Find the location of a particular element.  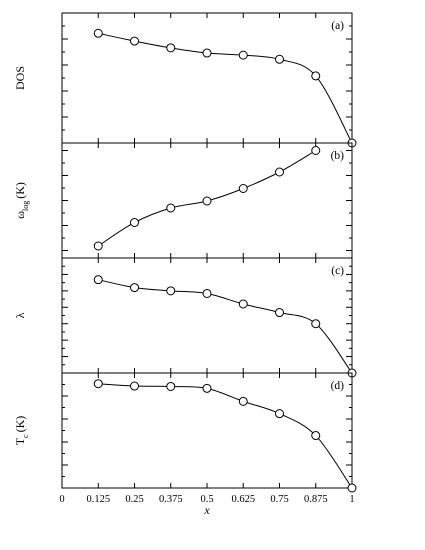

x-tick-label: 1 is located at coordinates (351, 499).